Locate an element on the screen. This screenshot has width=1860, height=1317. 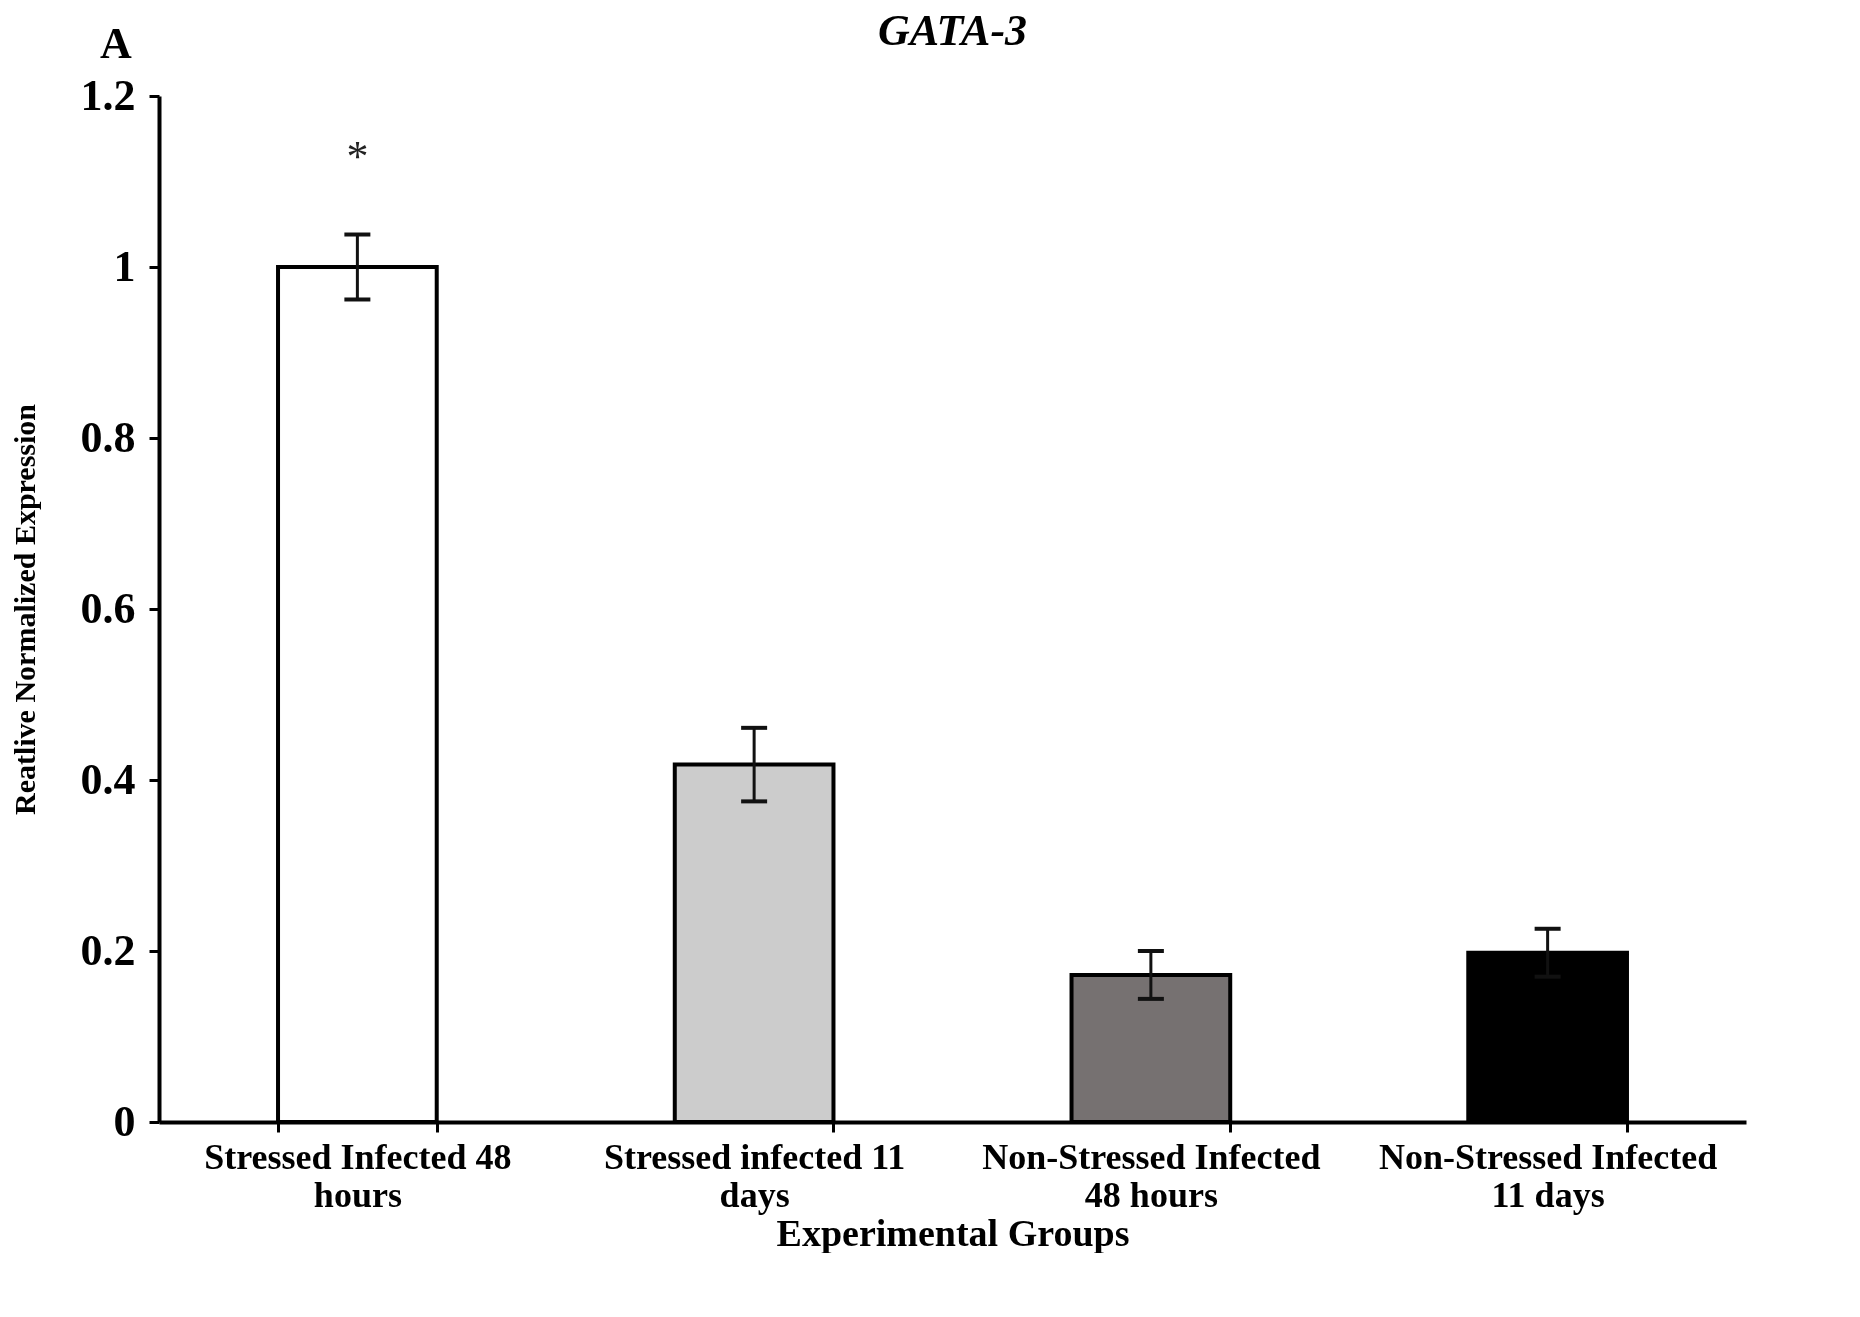
y-tick-label: 0.2 is located at coordinates (108, 950).